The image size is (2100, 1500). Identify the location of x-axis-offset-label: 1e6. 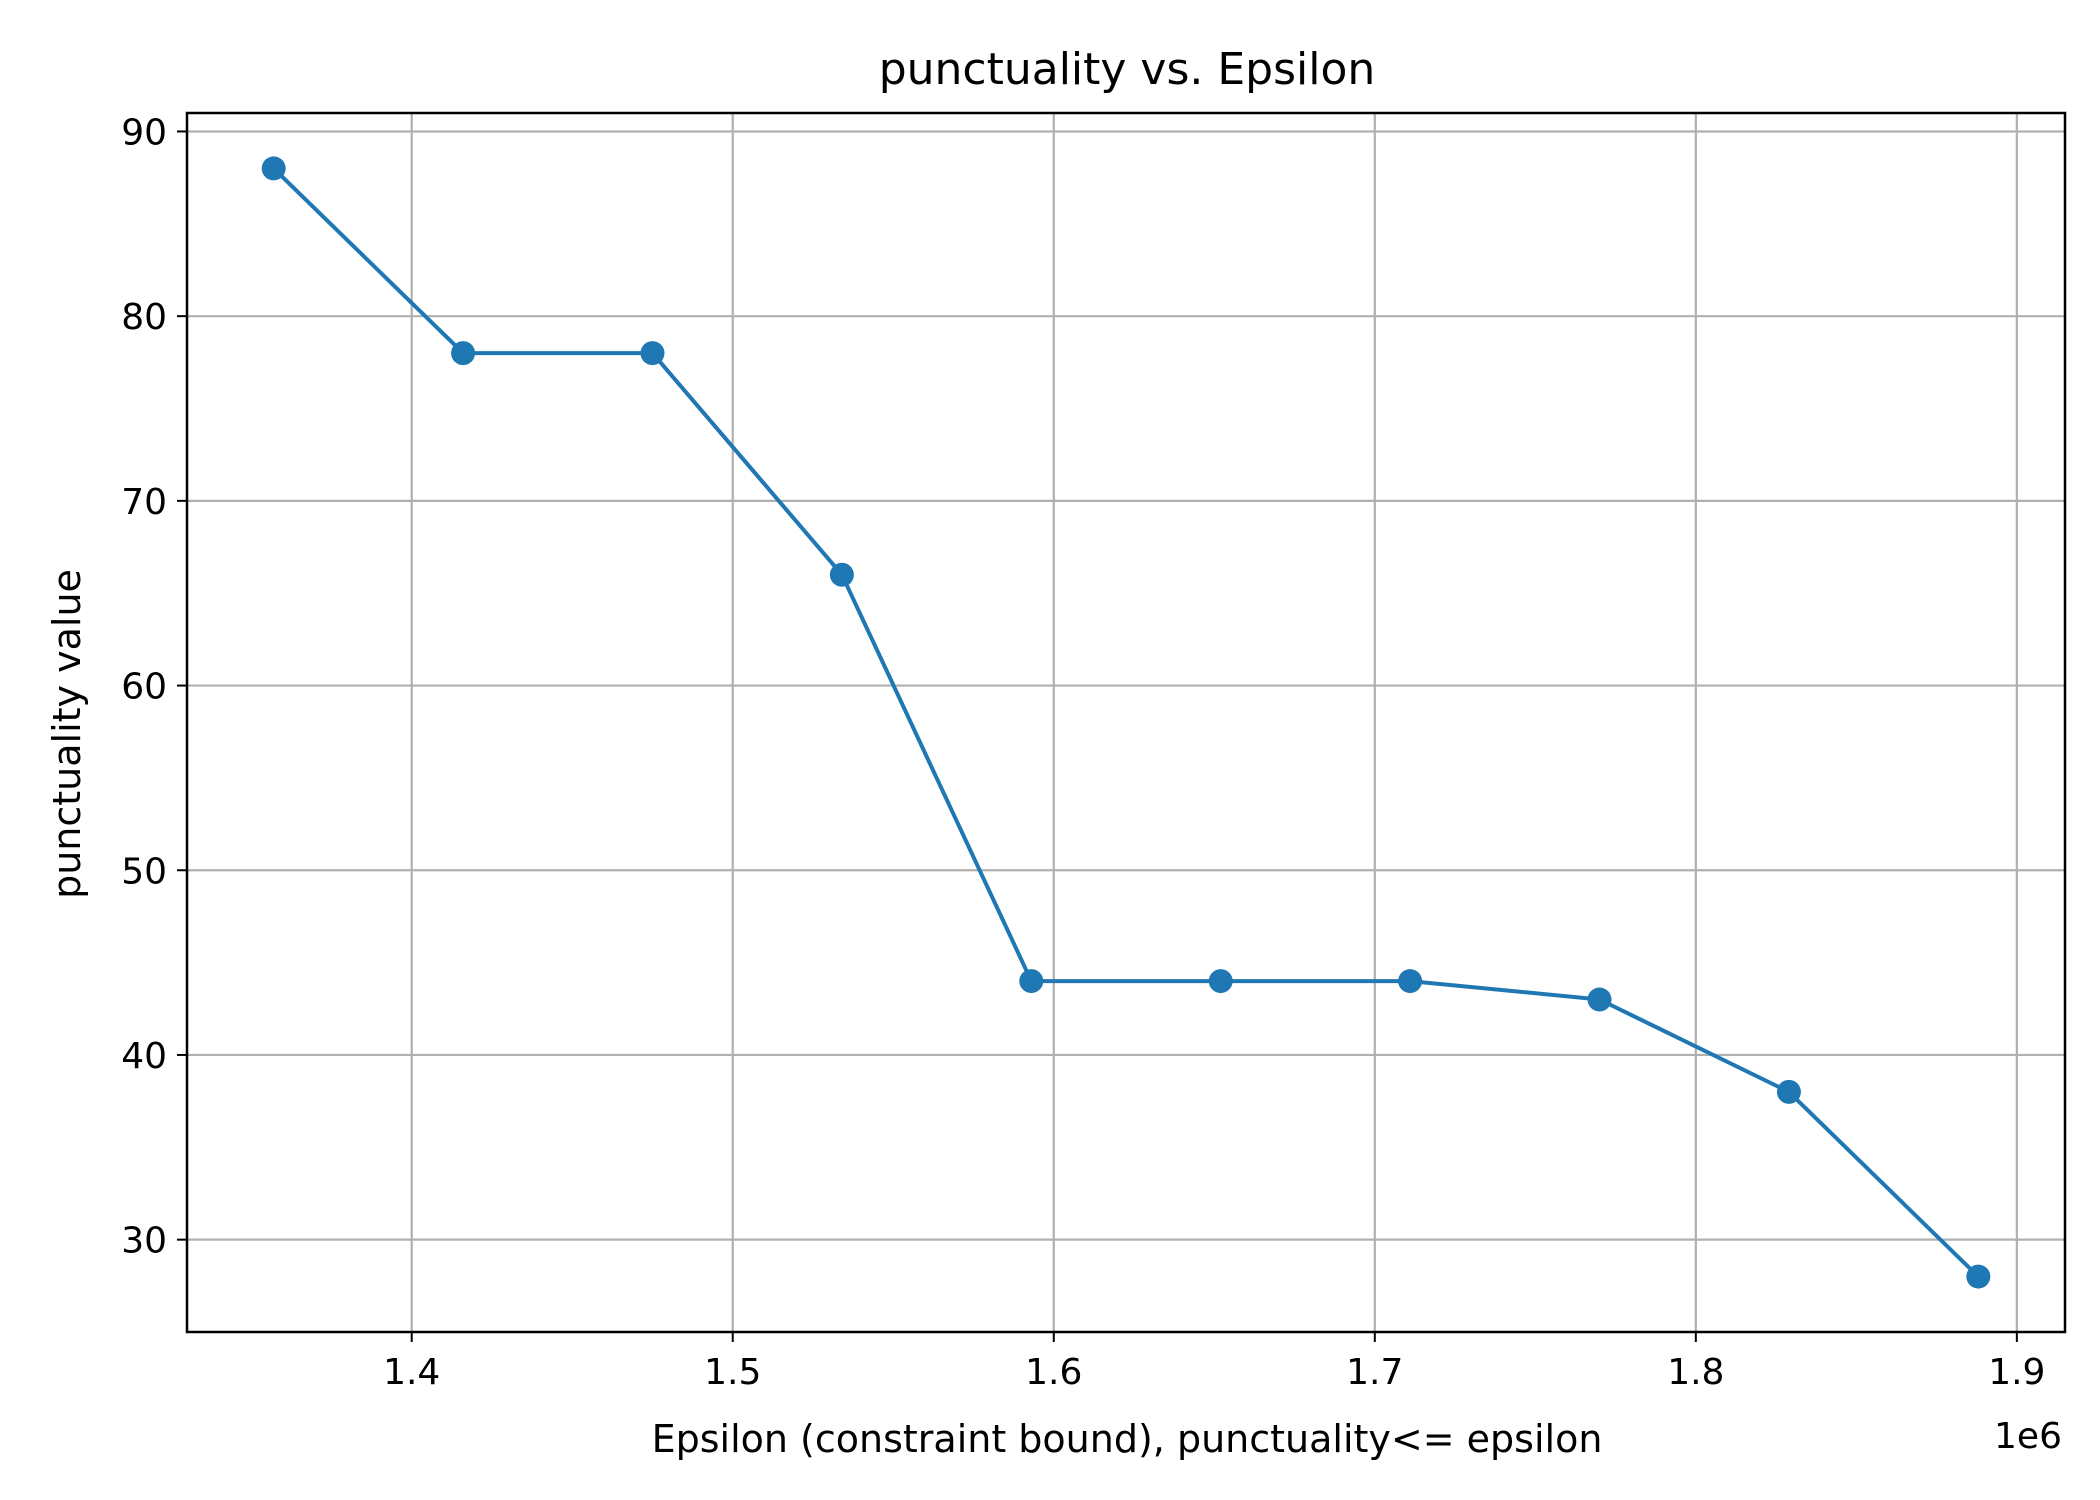
(2028, 1436).